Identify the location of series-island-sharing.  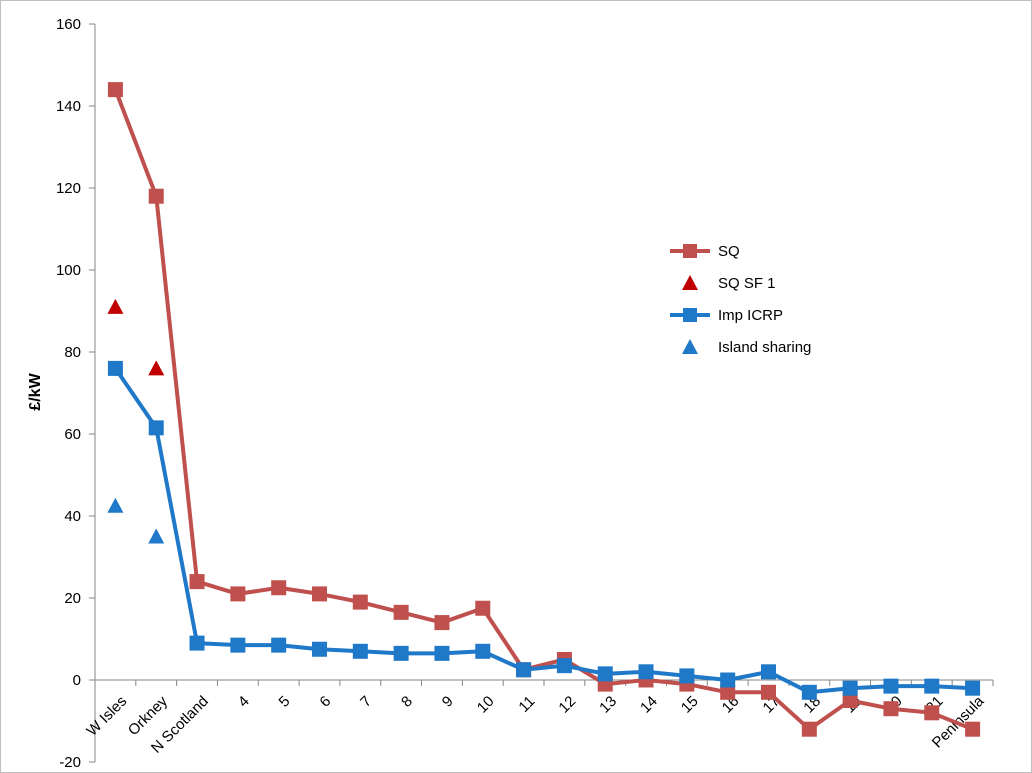
(136, 520).